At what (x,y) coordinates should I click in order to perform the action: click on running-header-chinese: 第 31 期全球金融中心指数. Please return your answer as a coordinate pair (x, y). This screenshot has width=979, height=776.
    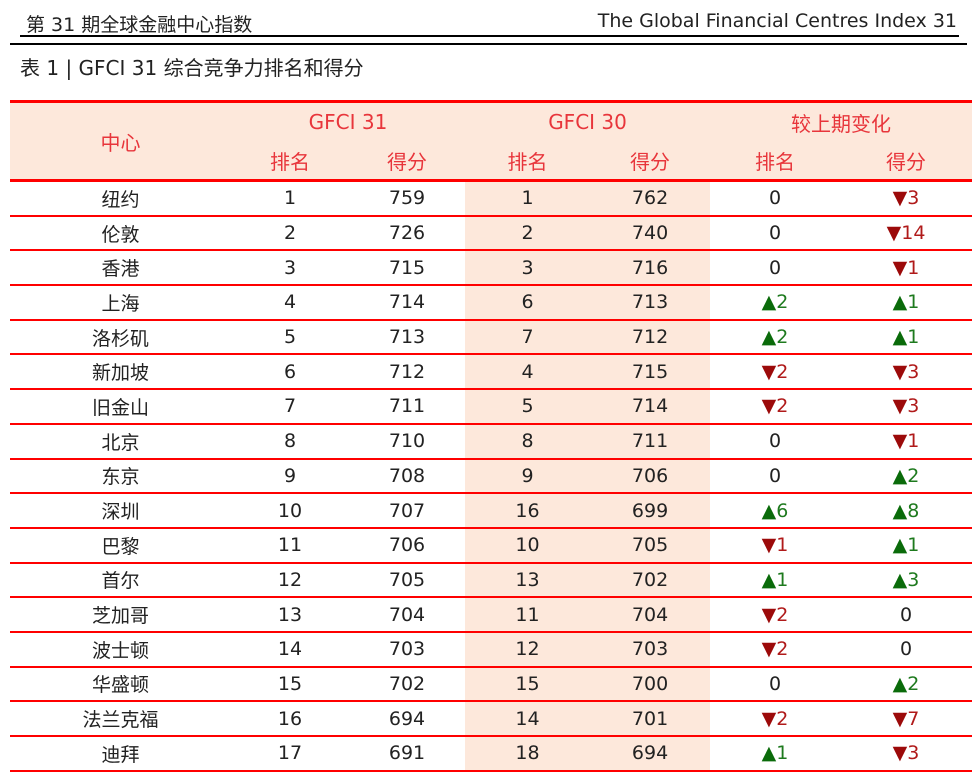
    Looking at the image, I should click on (139, 25).